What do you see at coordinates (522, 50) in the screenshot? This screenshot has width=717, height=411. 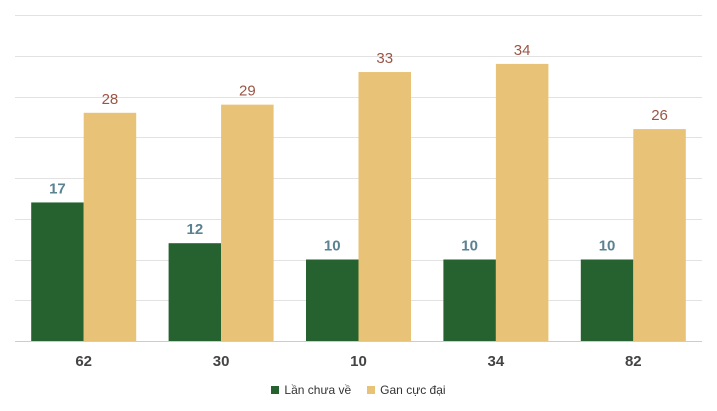 I see `value-label: 34` at bounding box center [522, 50].